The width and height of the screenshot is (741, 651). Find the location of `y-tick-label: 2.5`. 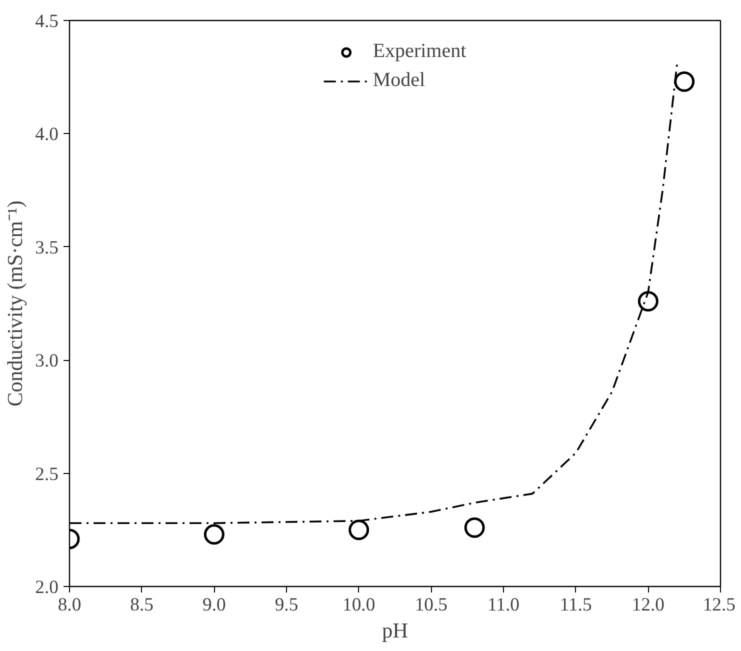

y-tick-label: 2.5 is located at coordinates (47, 474).